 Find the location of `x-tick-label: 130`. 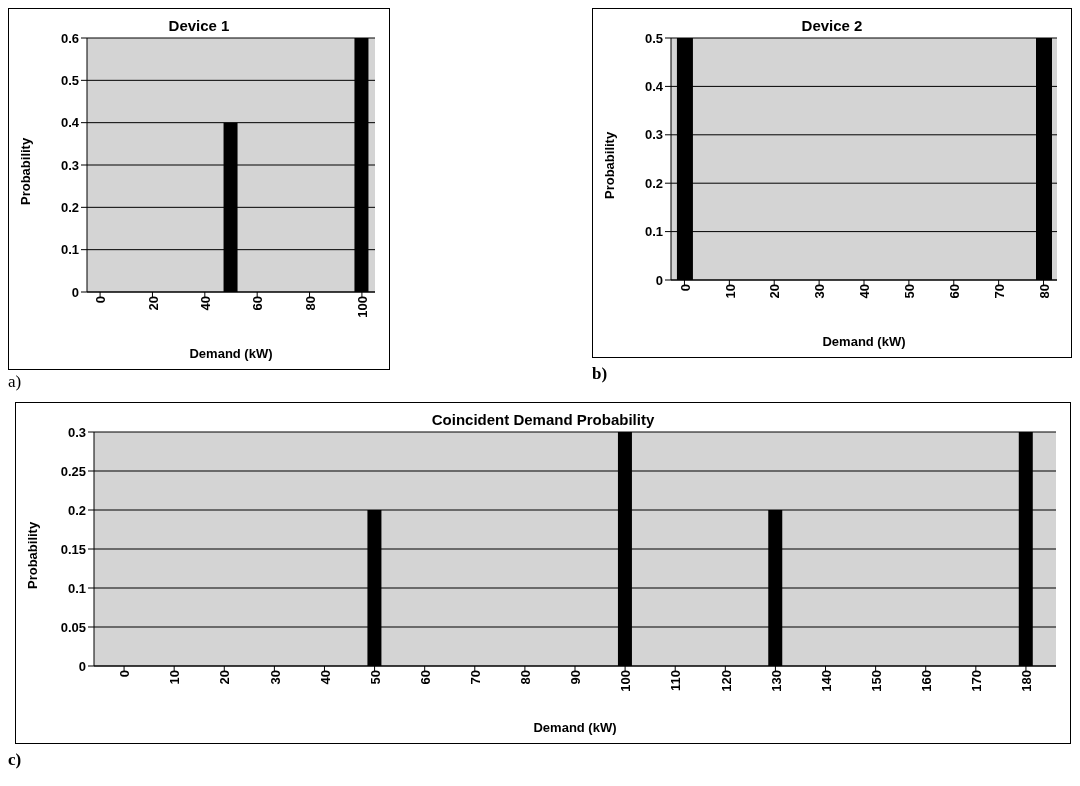

x-tick-label: 130 is located at coordinates (776, 681).